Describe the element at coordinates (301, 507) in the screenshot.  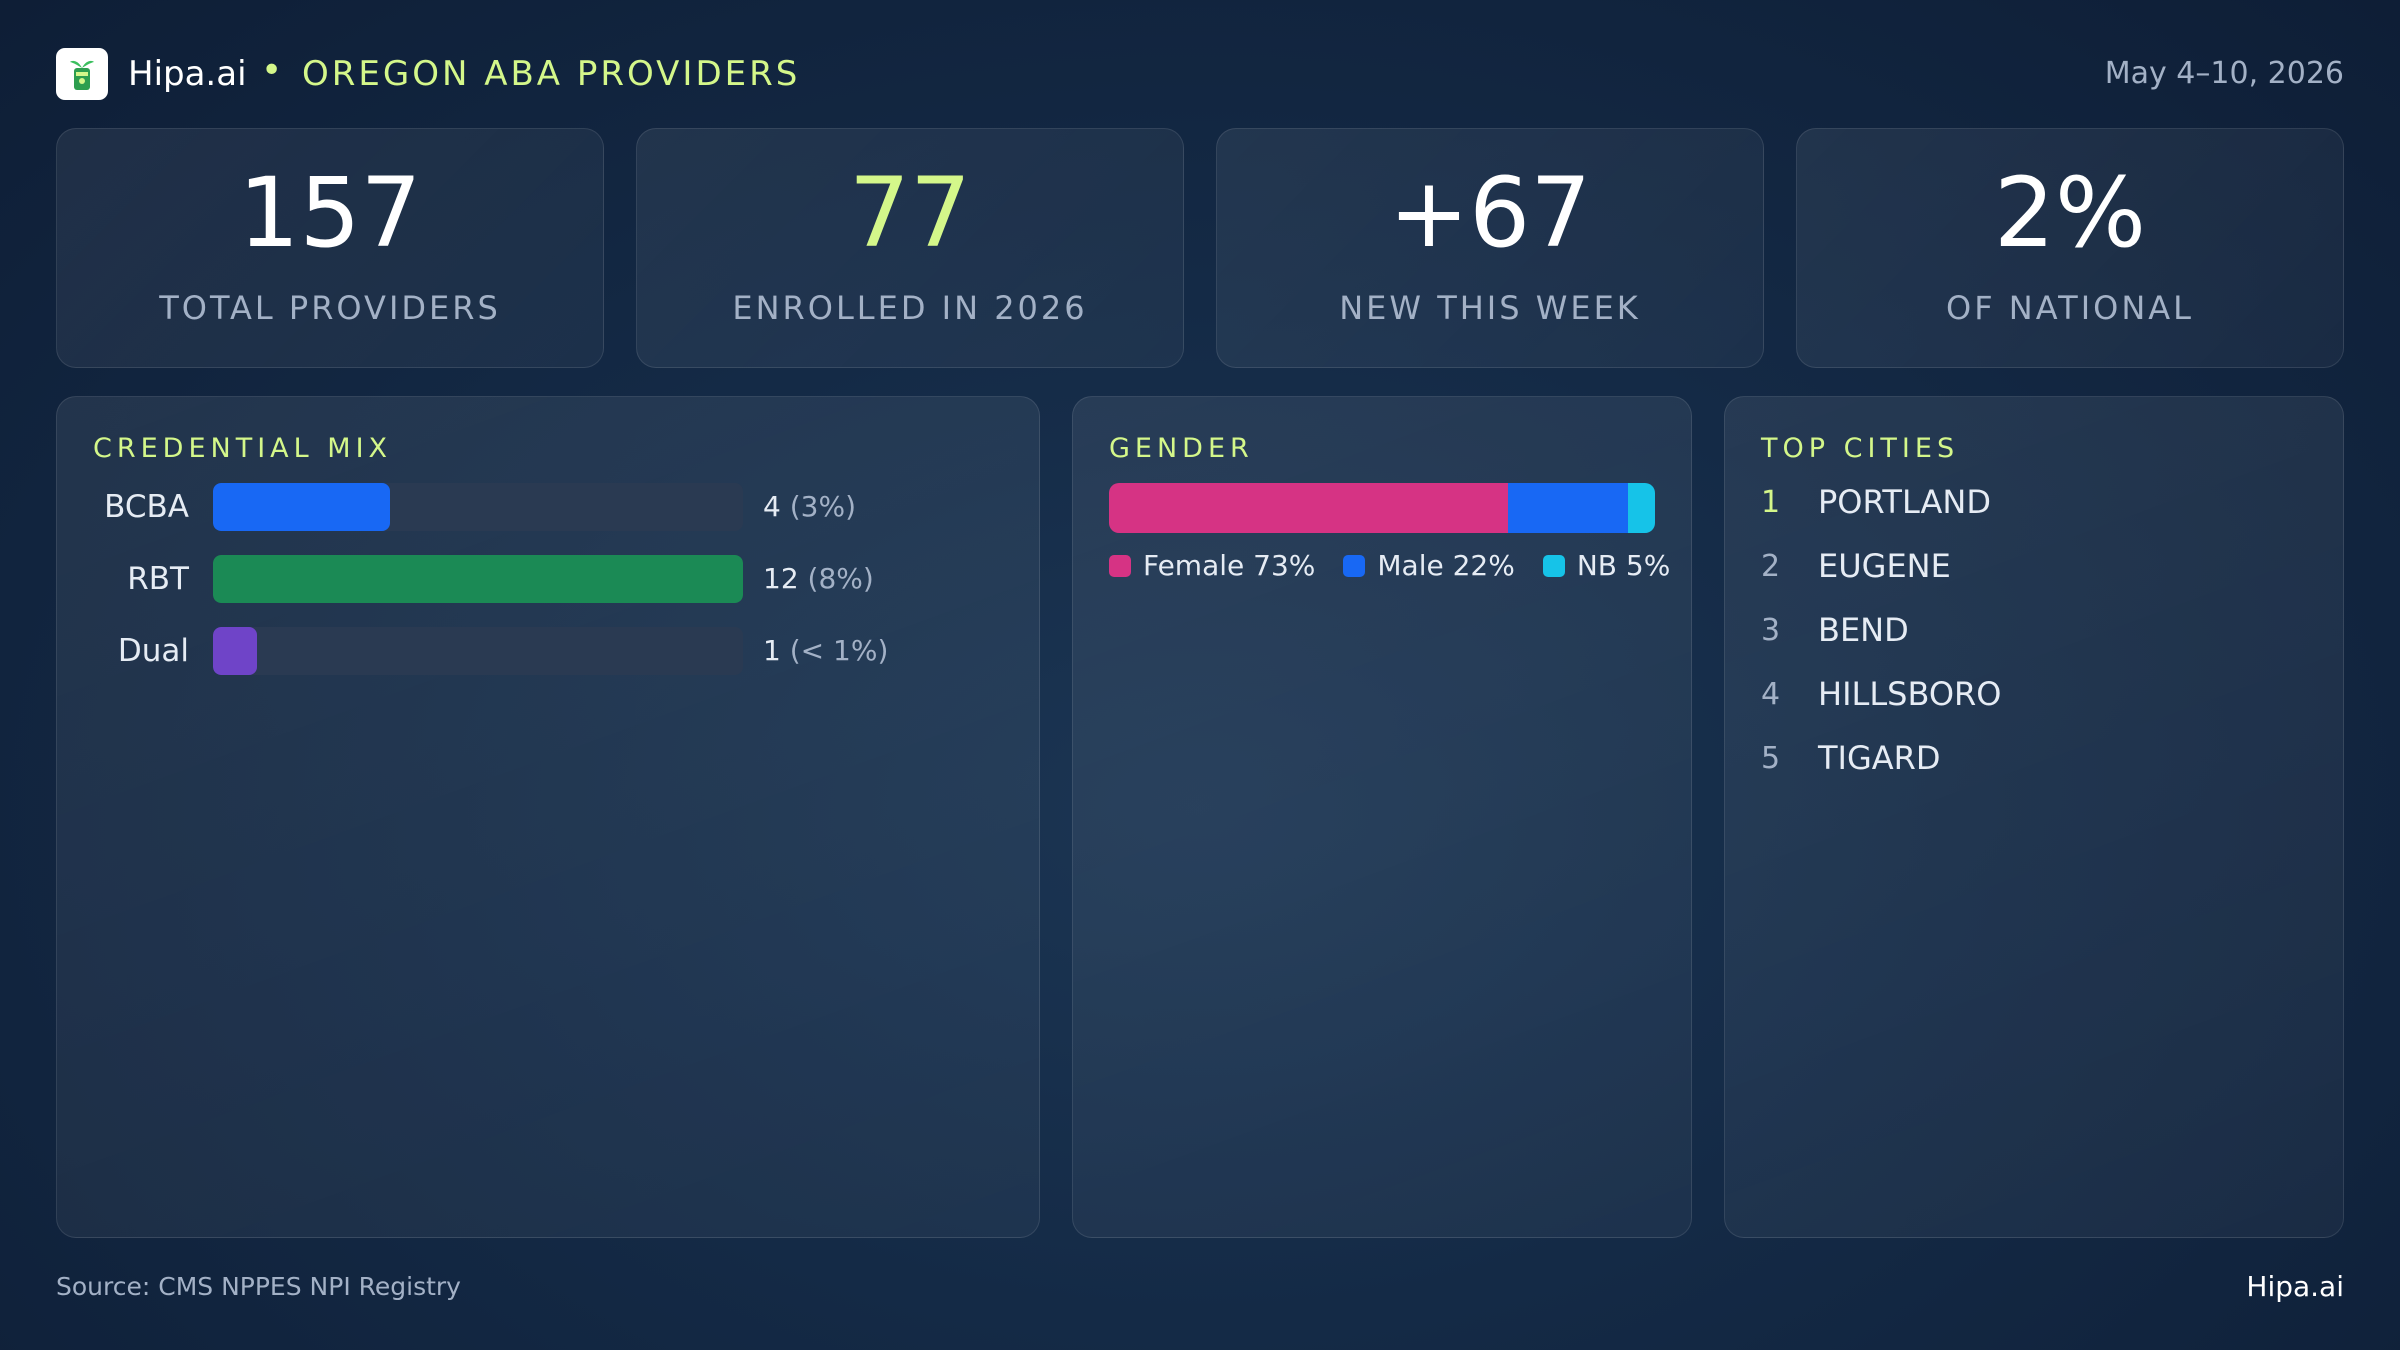
I see `bar-bcba` at that location.